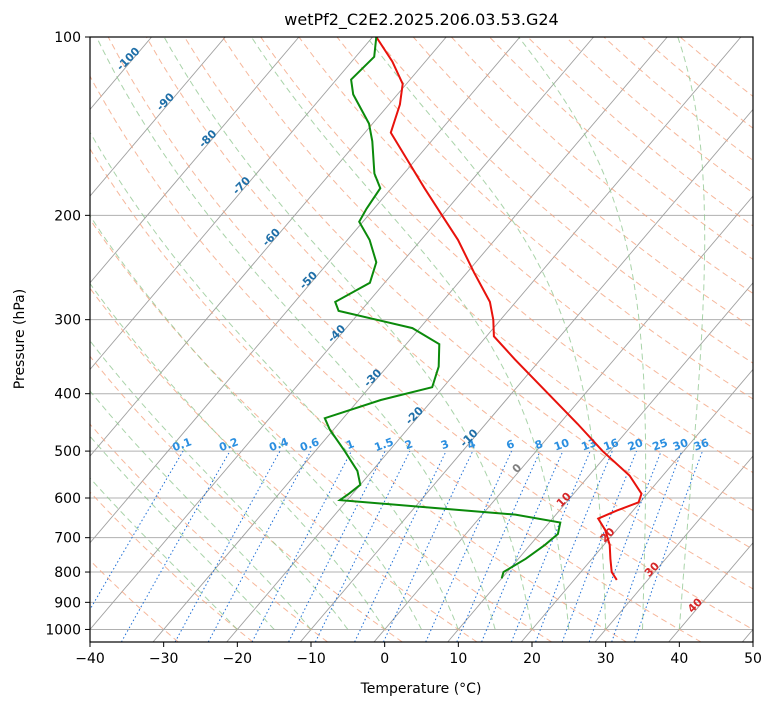 This screenshot has width=775, height=708. What do you see at coordinates (421, 19) in the screenshot?
I see `chart-title: wetPf2_C2E2.2025.206.03.53.G24` at bounding box center [421, 19].